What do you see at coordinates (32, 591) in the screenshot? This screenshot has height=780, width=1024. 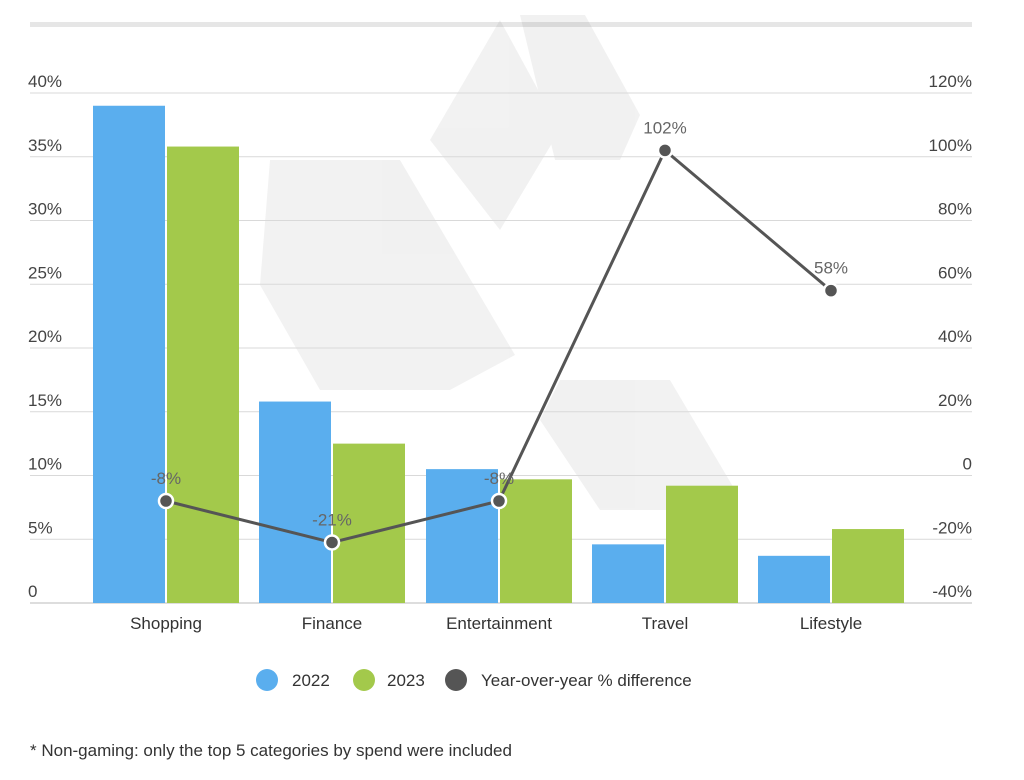 I see `left-tick-label: 0` at bounding box center [32, 591].